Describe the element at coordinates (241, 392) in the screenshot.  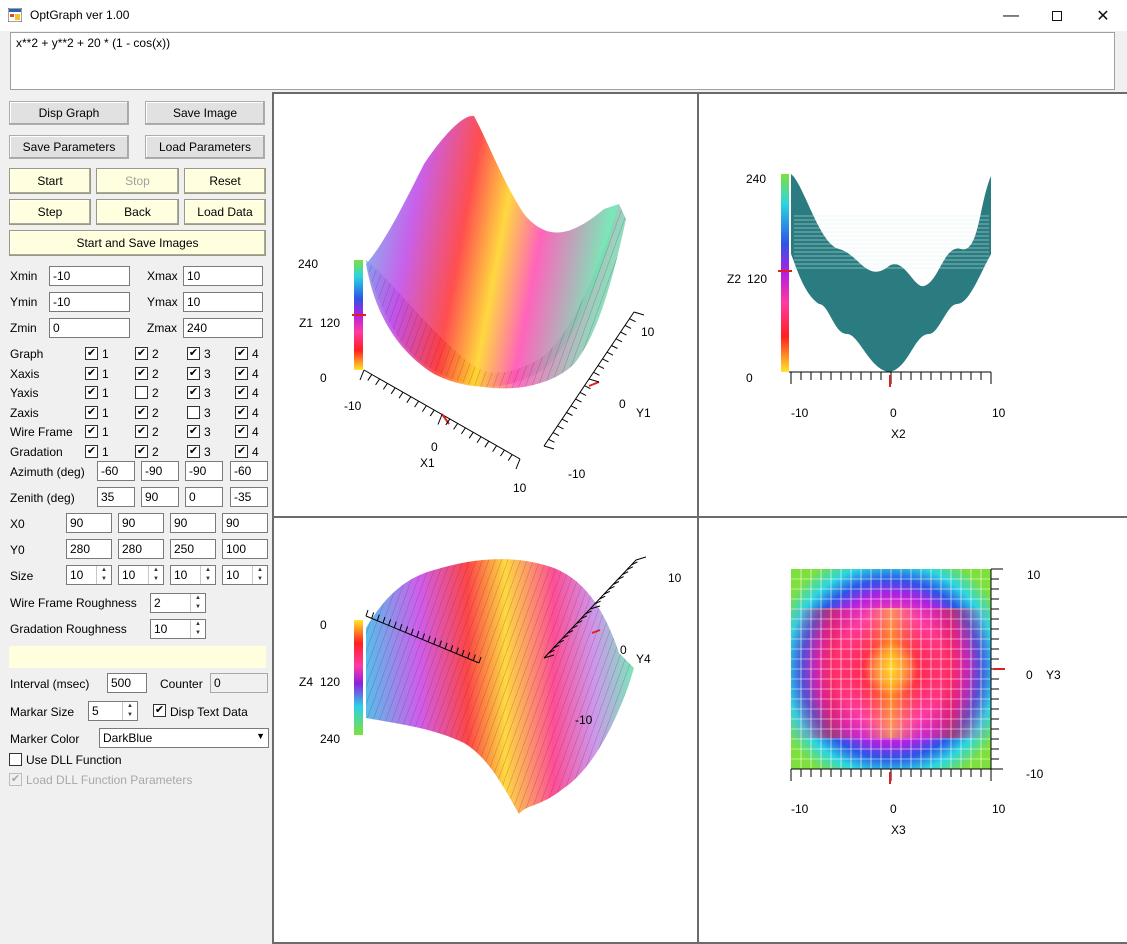
I see `checkbox-yaxis-4: ✔` at that location.